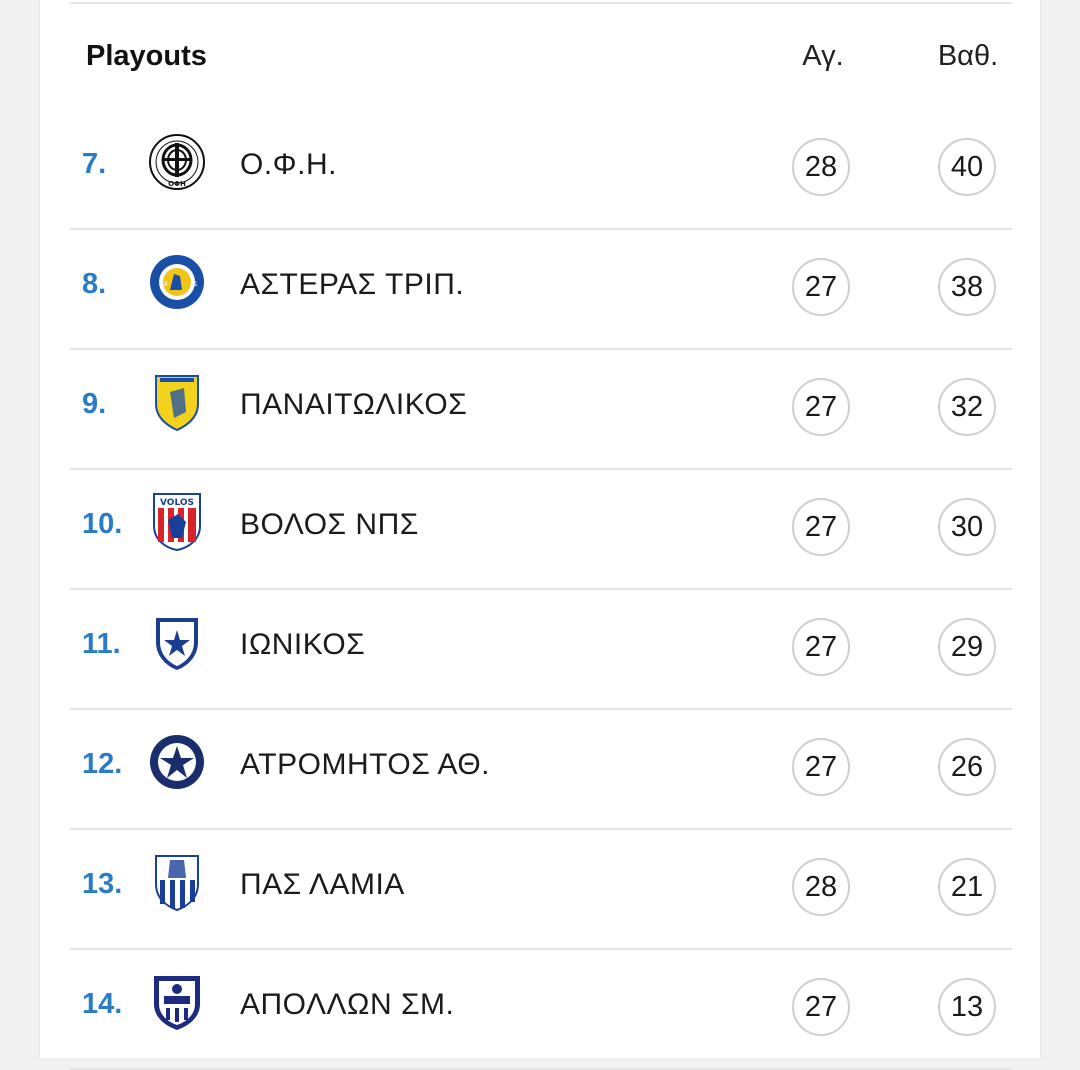 The height and width of the screenshot is (1070, 1080). Describe the element at coordinates (94, 284) in the screenshot. I see `position: 8.` at that location.